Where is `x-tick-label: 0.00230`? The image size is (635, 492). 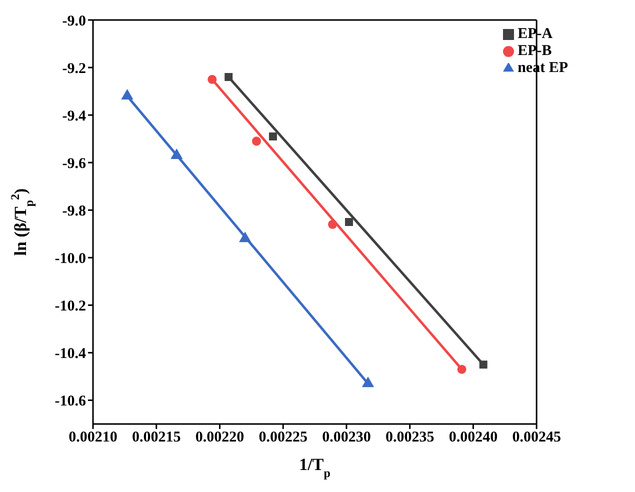 x-tick-label: 0.00230 is located at coordinates (346, 438).